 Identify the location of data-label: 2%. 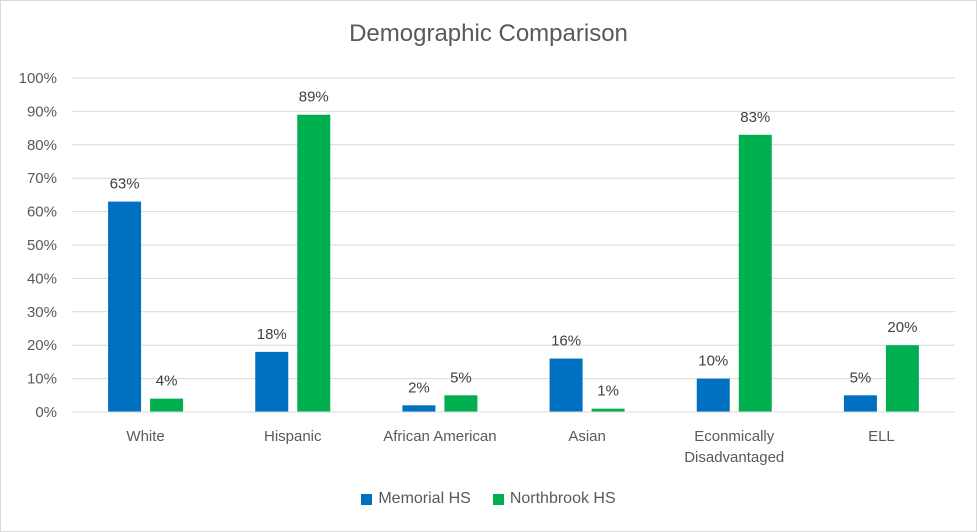
(419, 387).